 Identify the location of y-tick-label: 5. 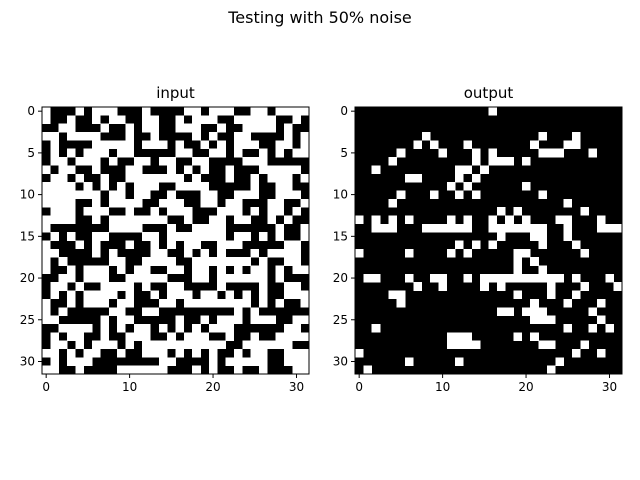
(344, 153).